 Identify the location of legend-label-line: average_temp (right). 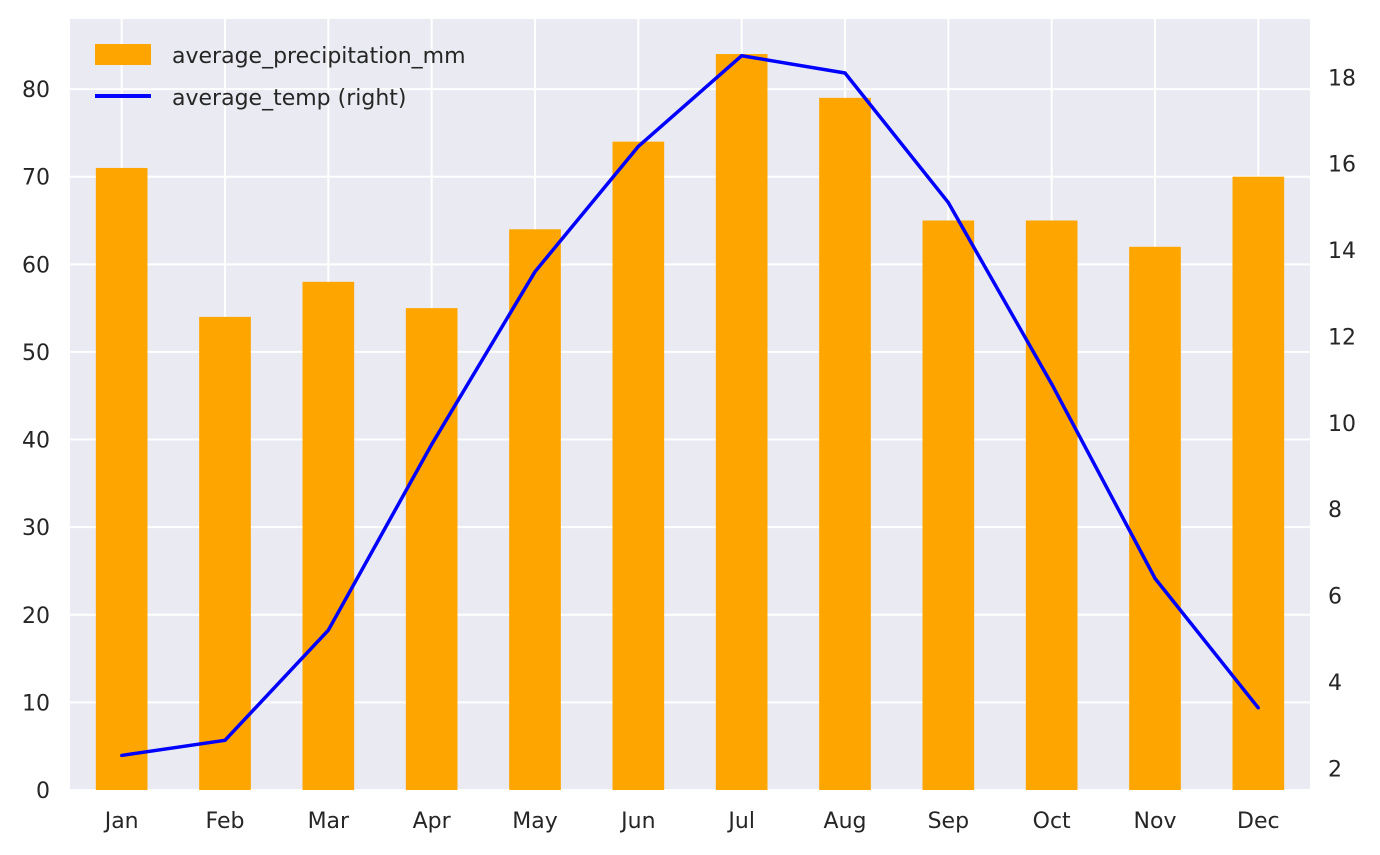
(289, 98).